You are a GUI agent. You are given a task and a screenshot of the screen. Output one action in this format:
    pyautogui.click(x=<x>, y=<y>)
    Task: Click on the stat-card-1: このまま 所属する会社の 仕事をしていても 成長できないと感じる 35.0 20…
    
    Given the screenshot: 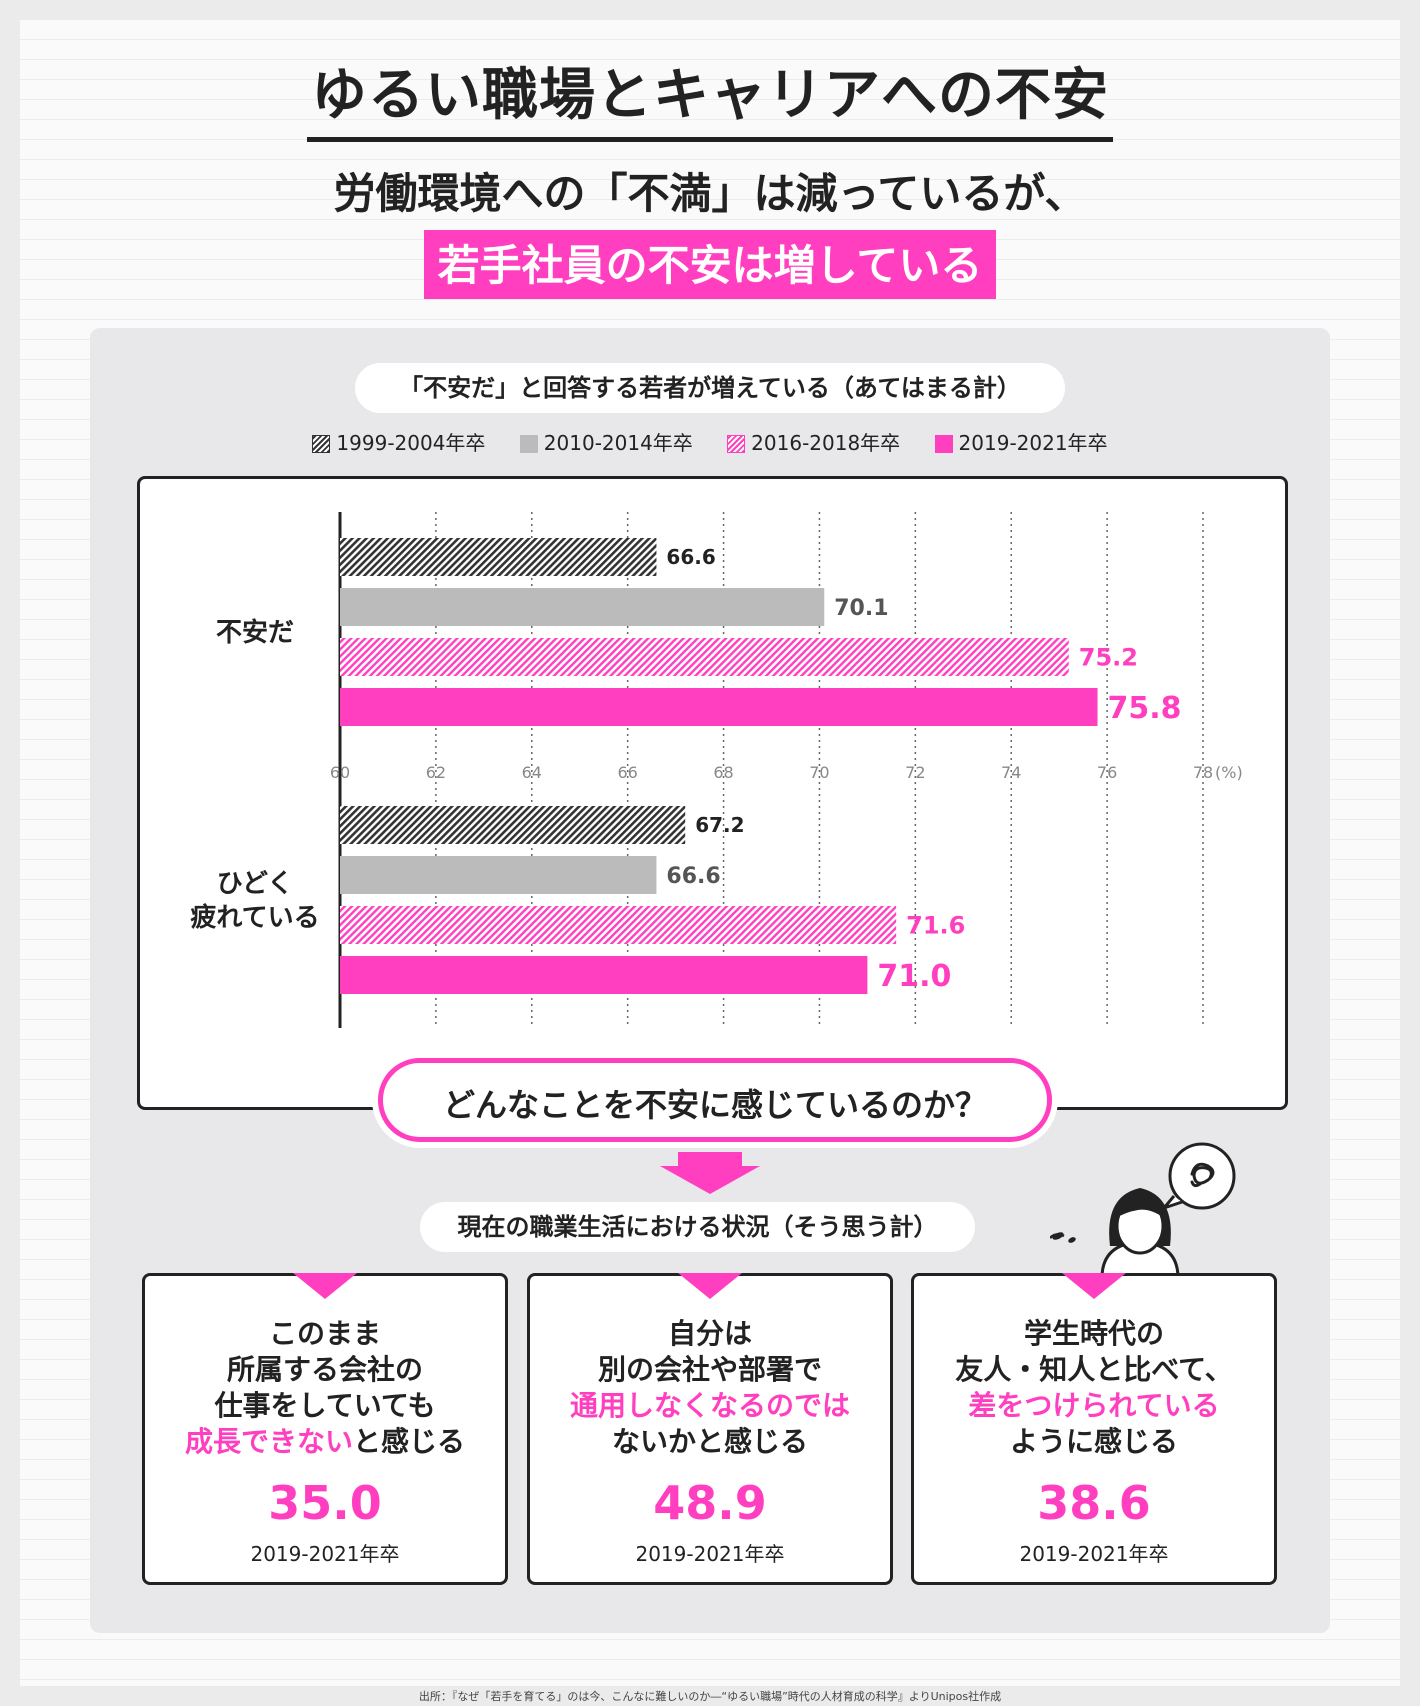 What is the action you would take?
    pyautogui.click(x=325, y=1429)
    